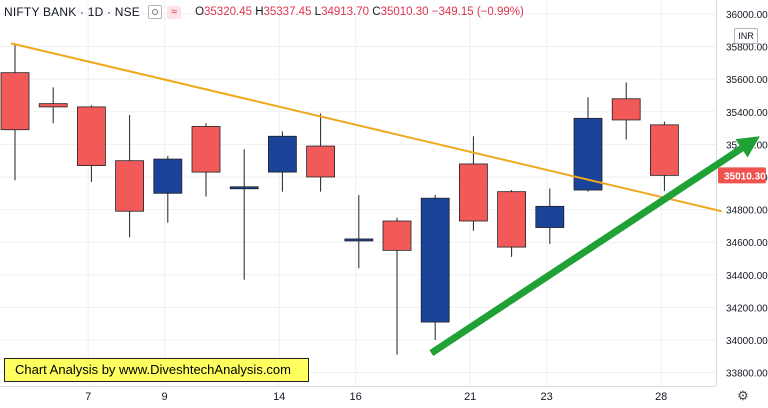 The width and height of the screenshot is (768, 408). What do you see at coordinates (259, 12) in the screenshot?
I see `high-label: H` at bounding box center [259, 12].